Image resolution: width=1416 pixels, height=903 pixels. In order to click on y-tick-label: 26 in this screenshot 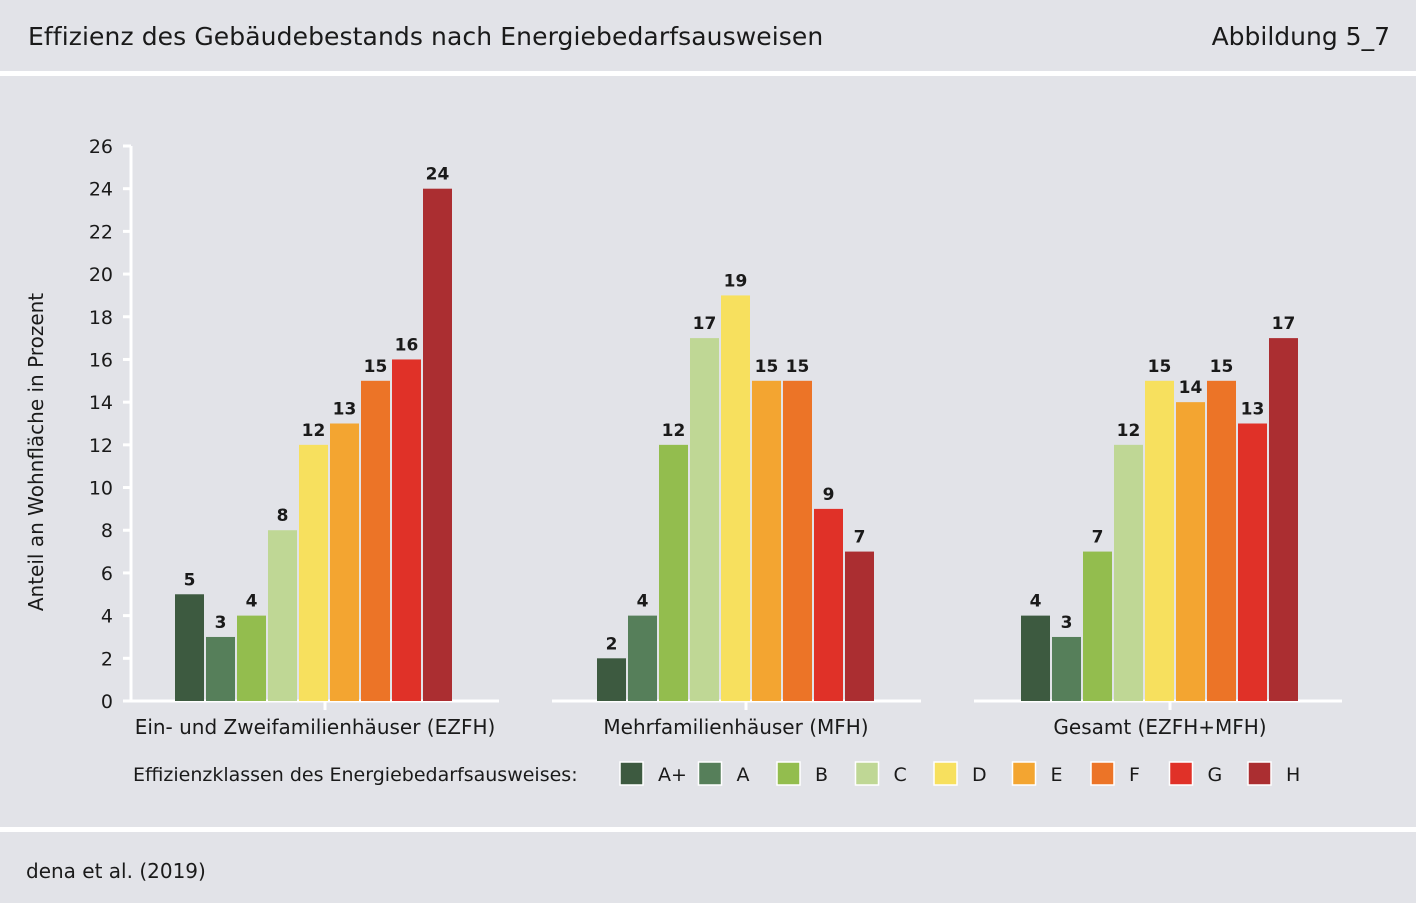, I will do `click(101, 147)`.